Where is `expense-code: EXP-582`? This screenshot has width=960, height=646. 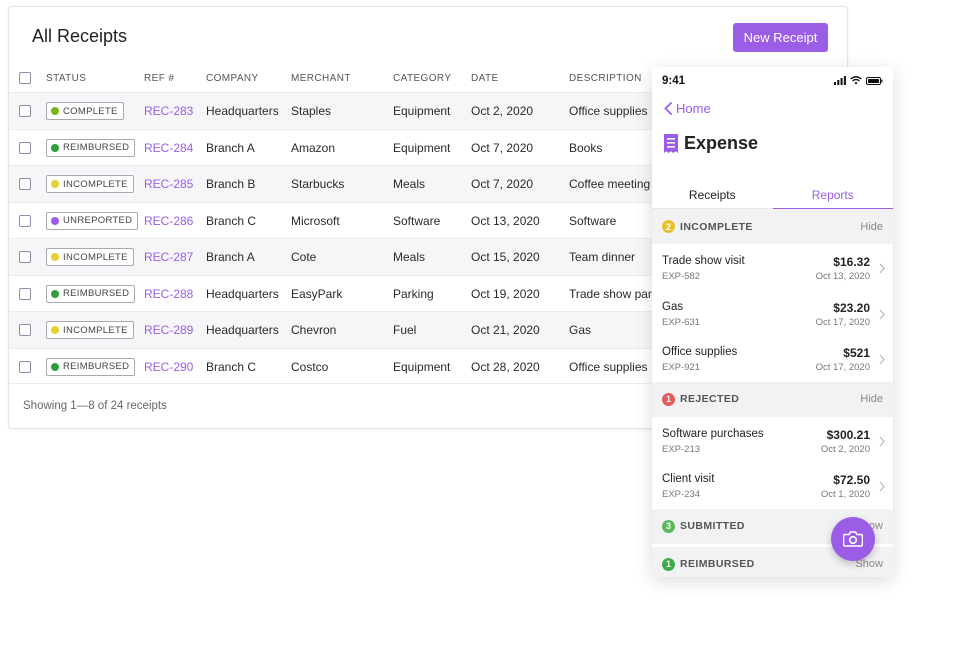
expense-code: EXP-582 is located at coordinates (681, 276).